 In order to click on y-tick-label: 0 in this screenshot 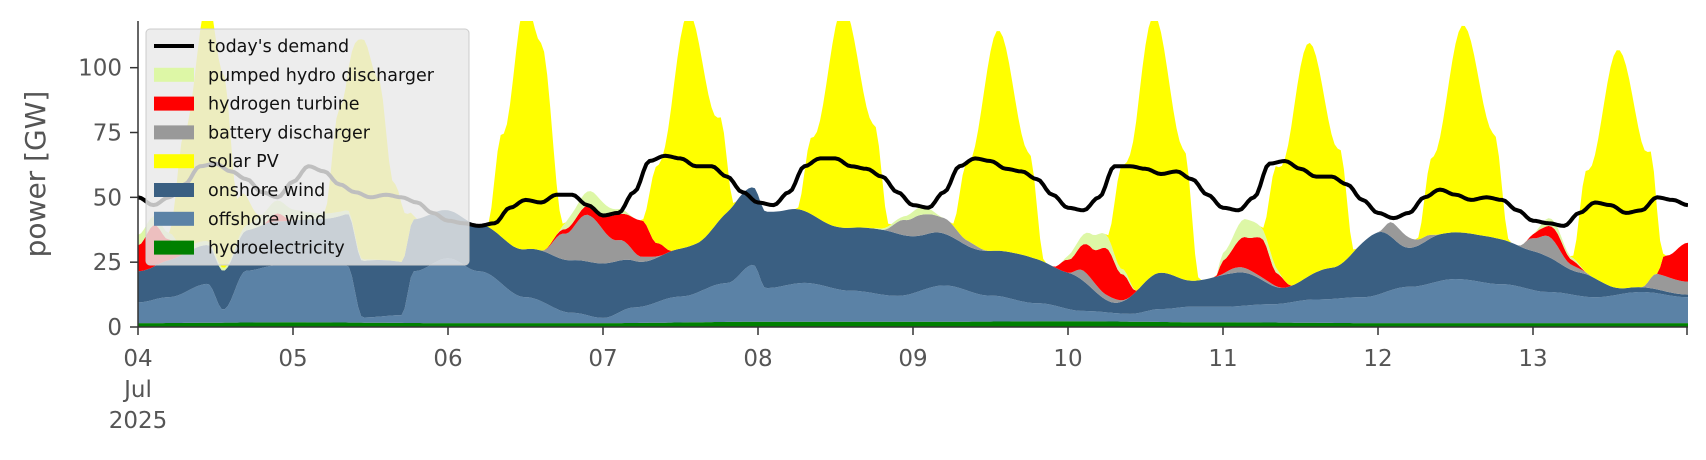, I will do `click(114, 328)`.